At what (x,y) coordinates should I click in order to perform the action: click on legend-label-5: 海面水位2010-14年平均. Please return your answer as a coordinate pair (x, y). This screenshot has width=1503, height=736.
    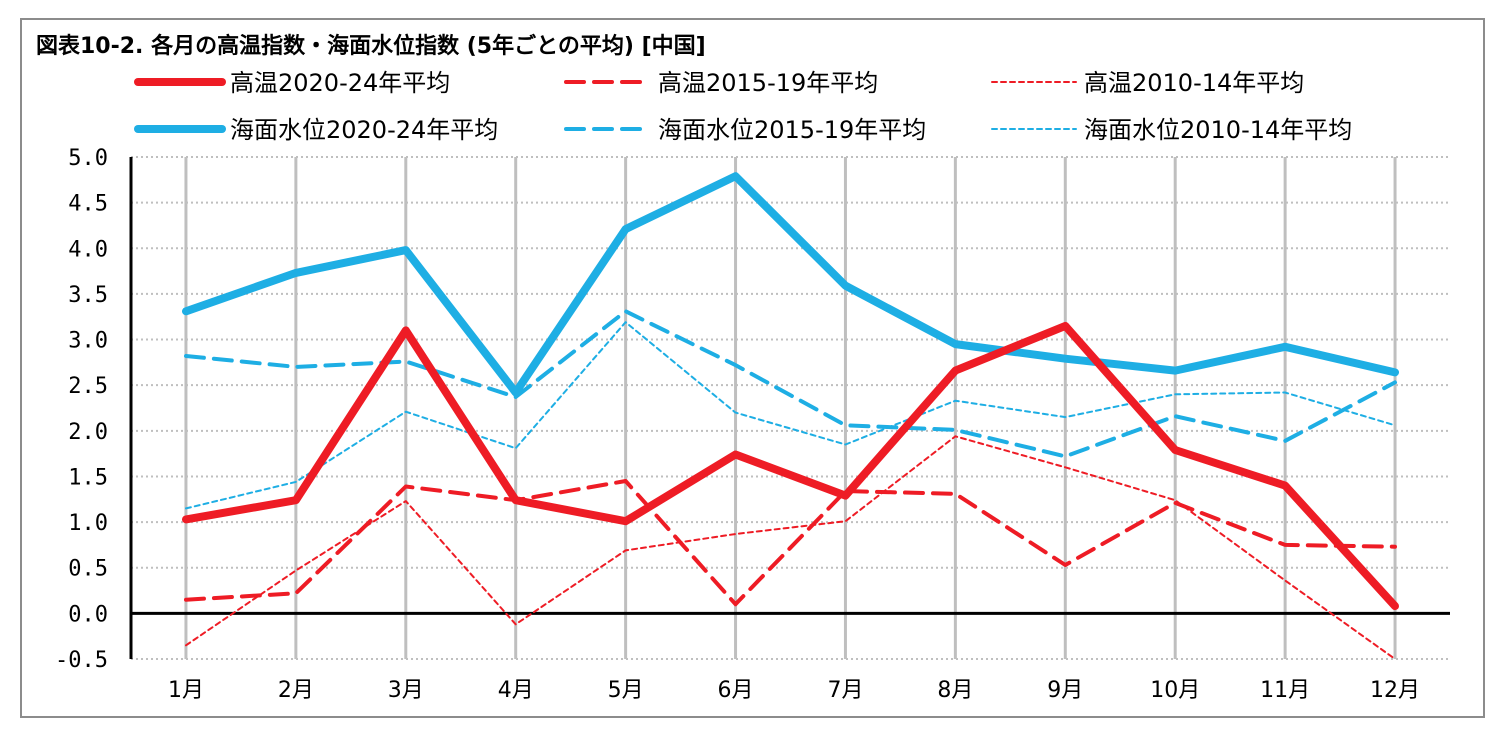
    Looking at the image, I should click on (1218, 130).